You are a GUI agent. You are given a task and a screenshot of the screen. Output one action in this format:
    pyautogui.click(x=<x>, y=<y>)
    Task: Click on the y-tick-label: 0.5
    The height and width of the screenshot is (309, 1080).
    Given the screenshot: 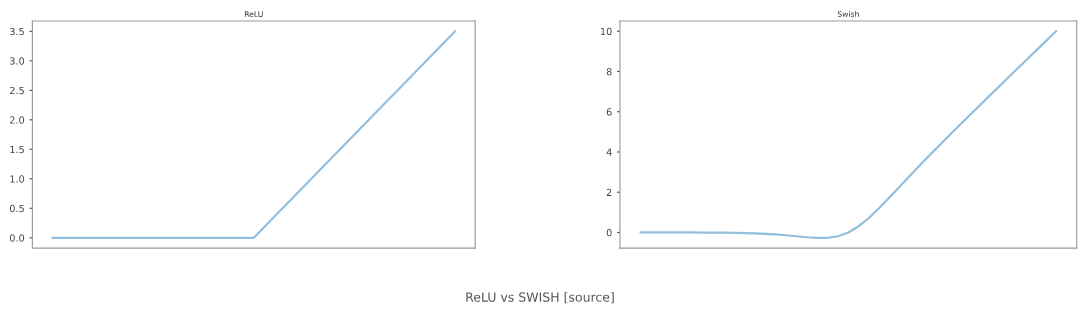 What is the action you would take?
    pyautogui.click(x=16, y=208)
    